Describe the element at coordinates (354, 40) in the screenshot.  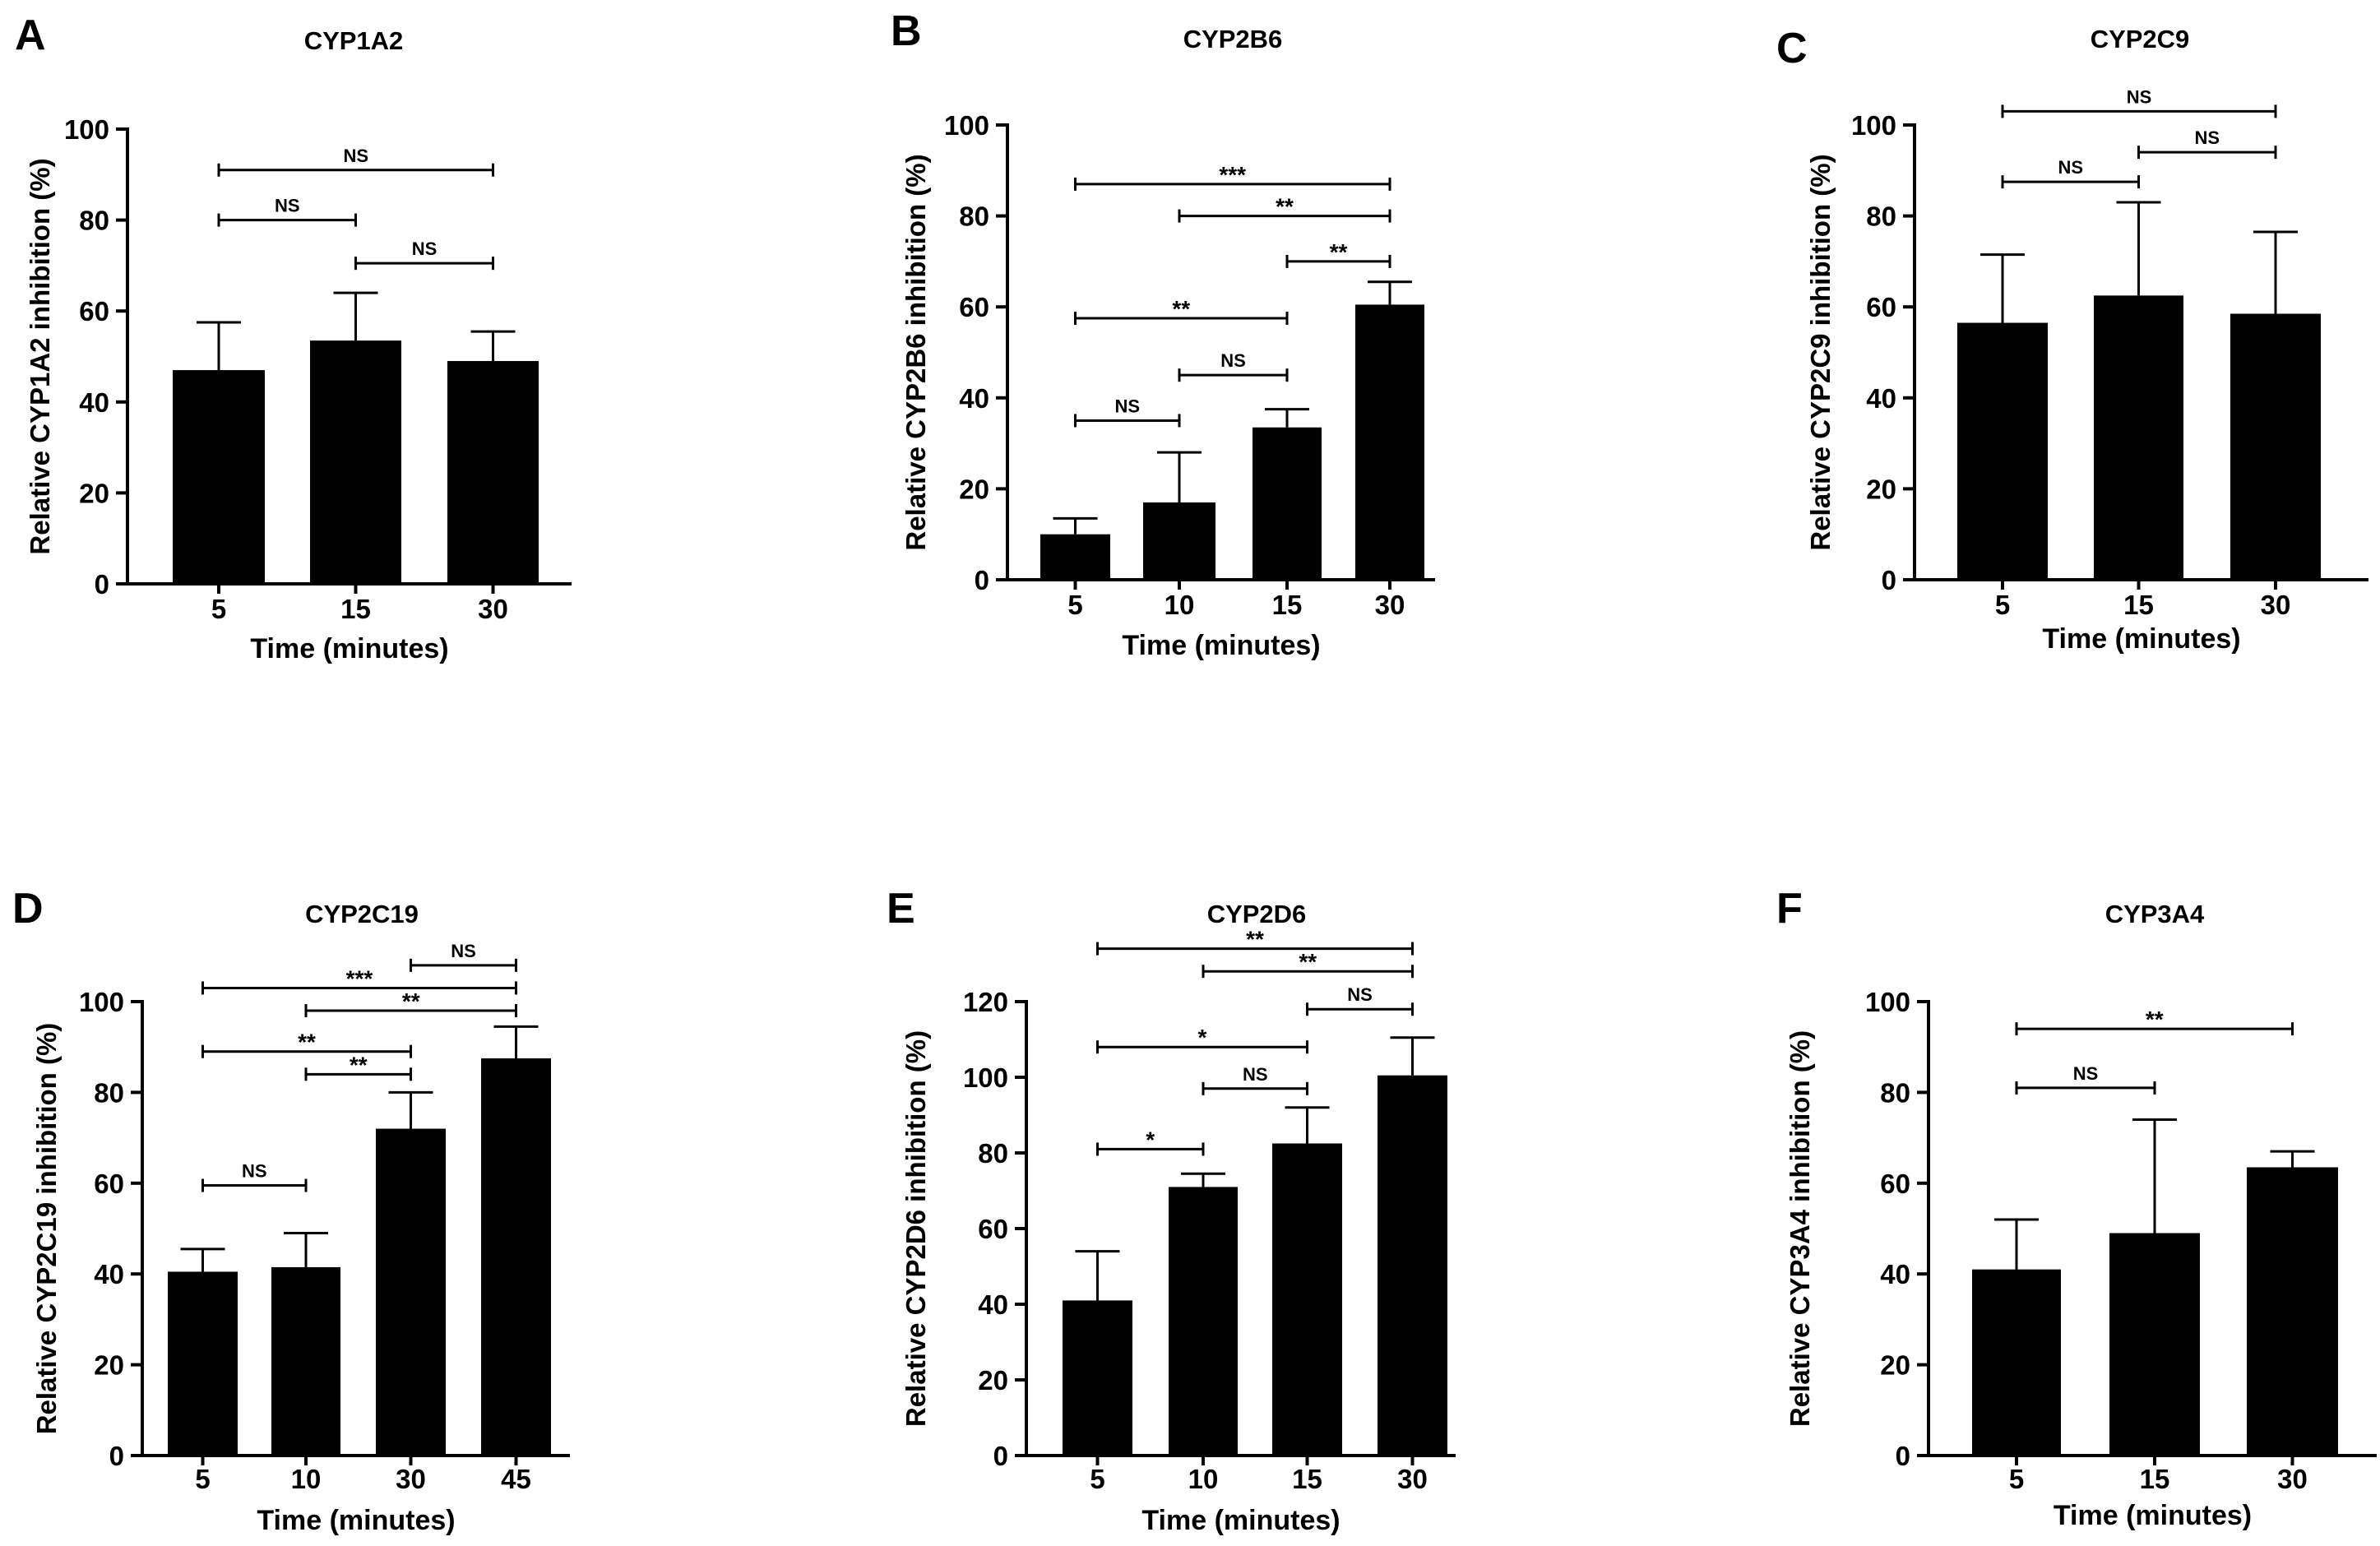
I see `chart-title: CYP1A2` at that location.